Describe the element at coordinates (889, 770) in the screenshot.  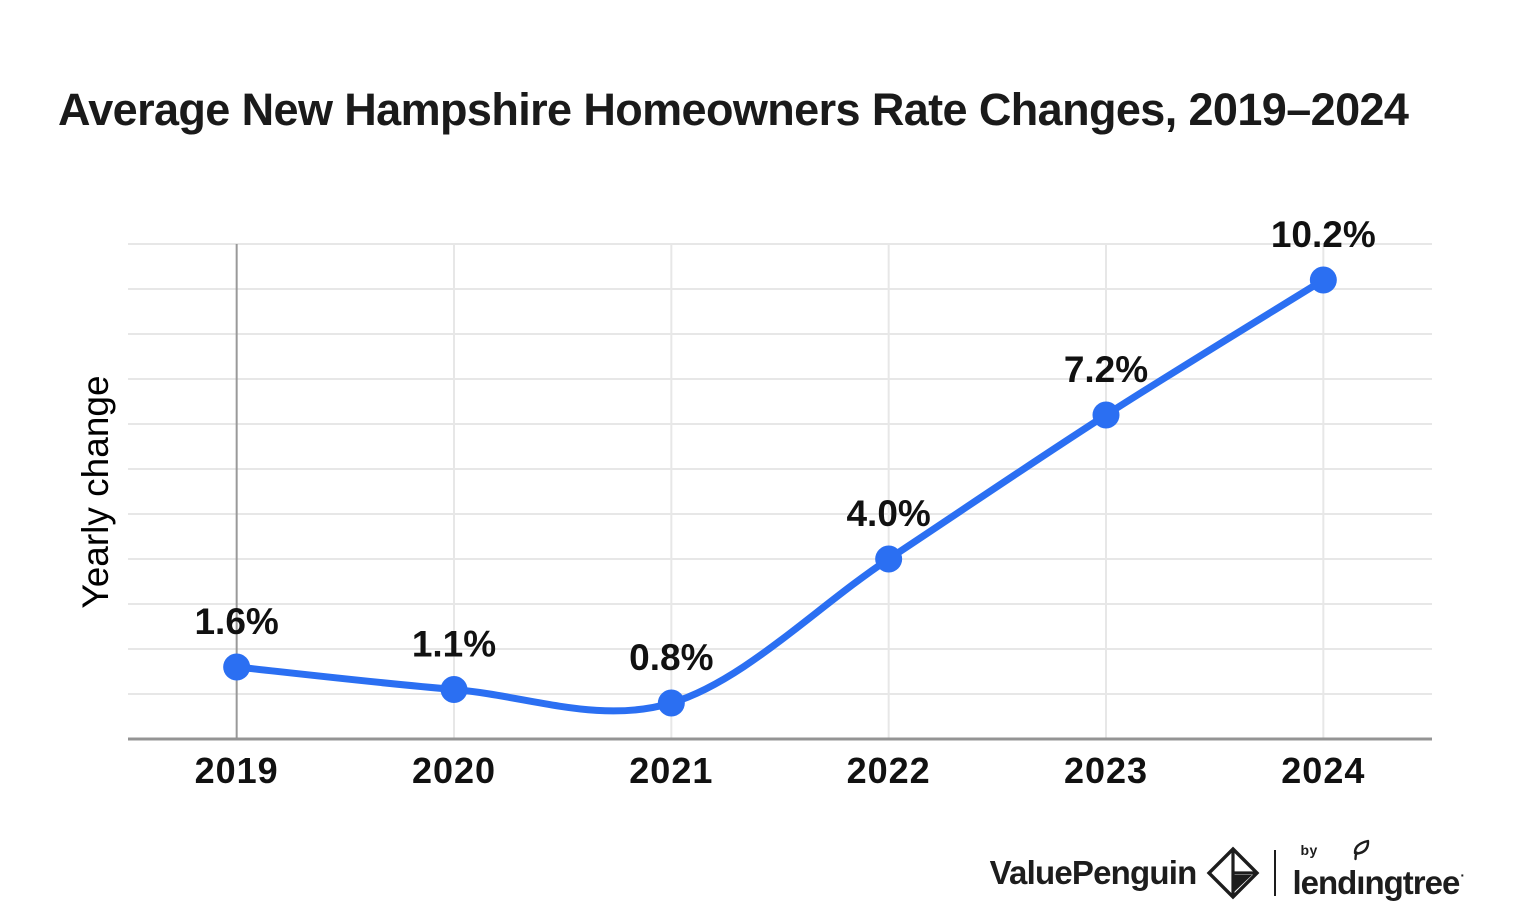
I see `x-tick-label: 2022` at that location.